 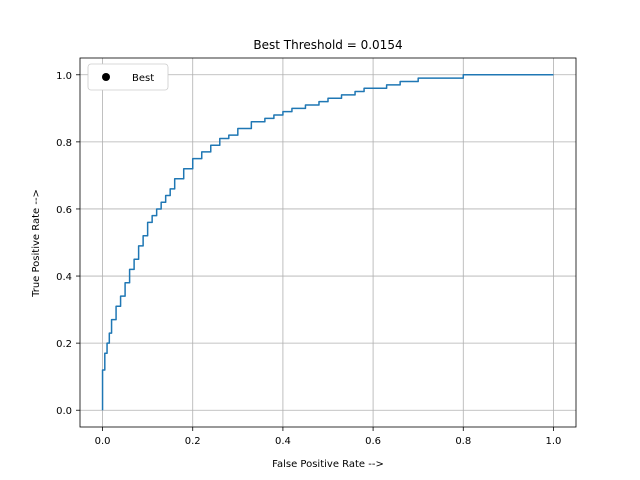 I want to click on x-tick-label: 0.4, so click(x=283, y=441).